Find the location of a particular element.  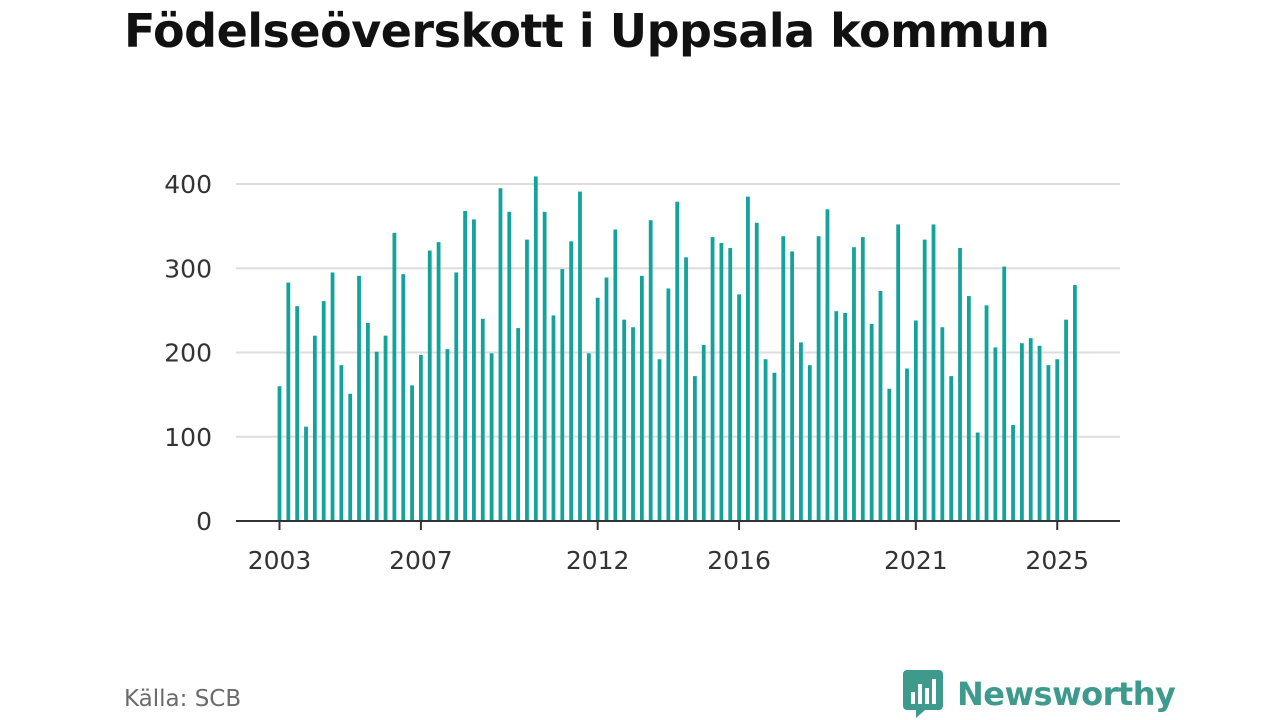

bar-2024-Q3 is located at coordinates (1039, 433).